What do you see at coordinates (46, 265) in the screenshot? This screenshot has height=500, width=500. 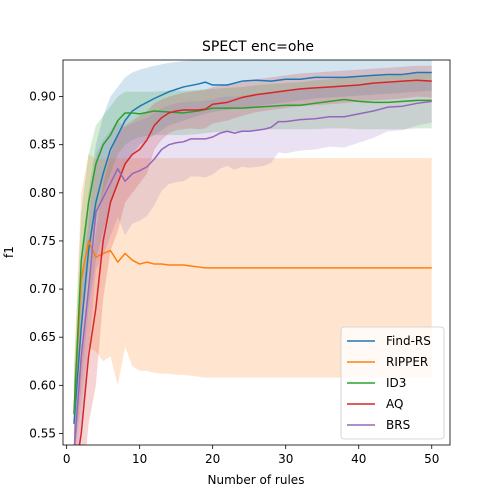 I see `y-axis-ticks: 0.55 0.60 0.65 0.70 0.75 0.80 0.85 0.90` at bounding box center [46, 265].